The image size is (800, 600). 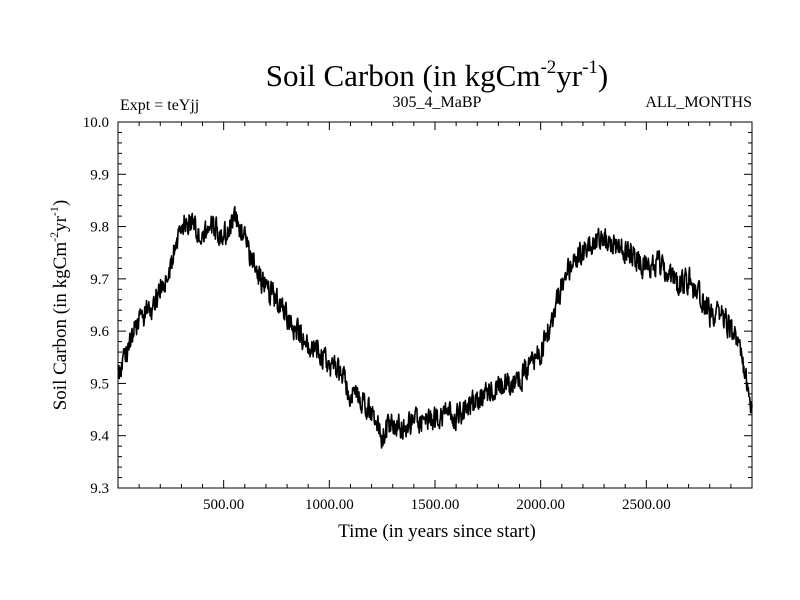 I want to click on y-tick-label-3: 9.6, so click(x=99, y=332).